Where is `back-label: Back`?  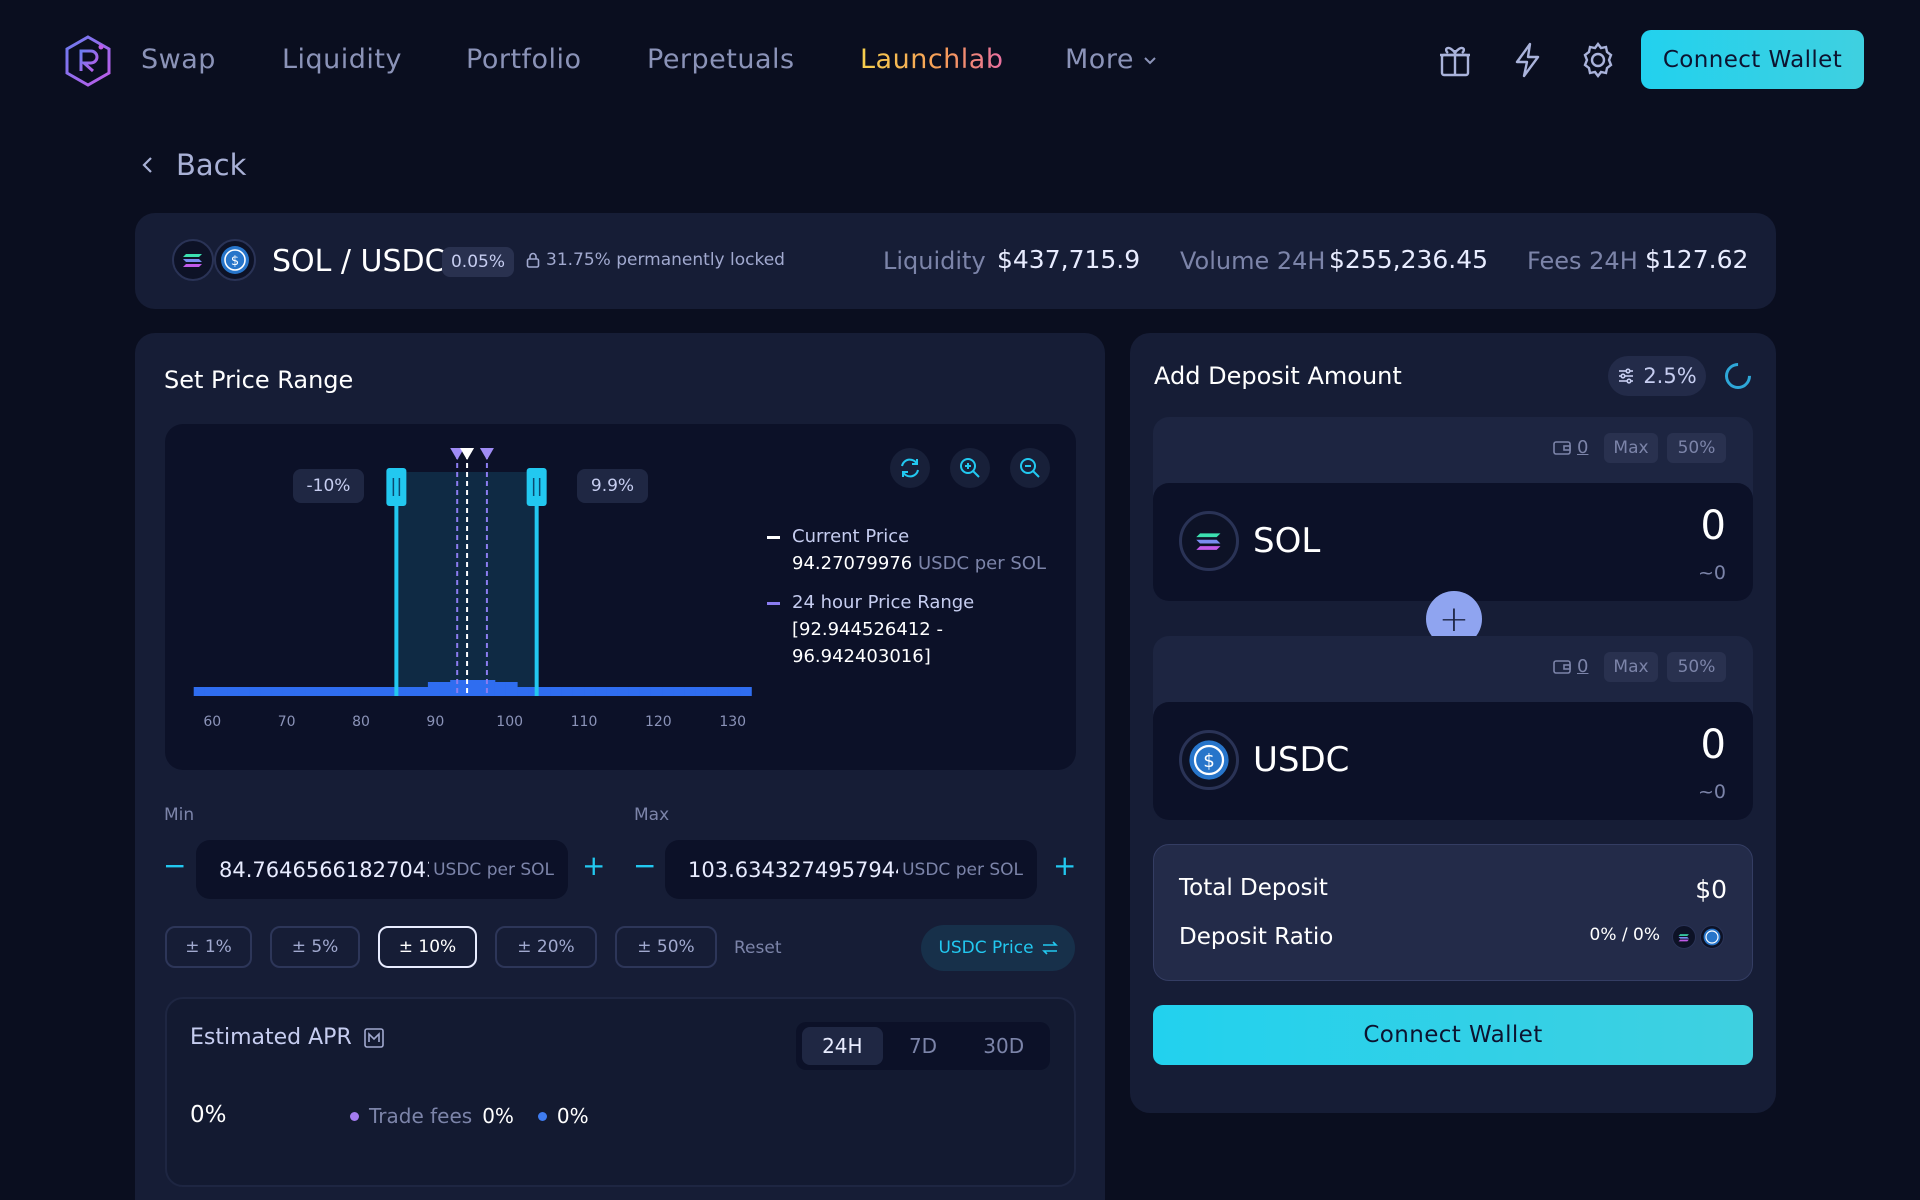
back-label: Back is located at coordinates (211, 165).